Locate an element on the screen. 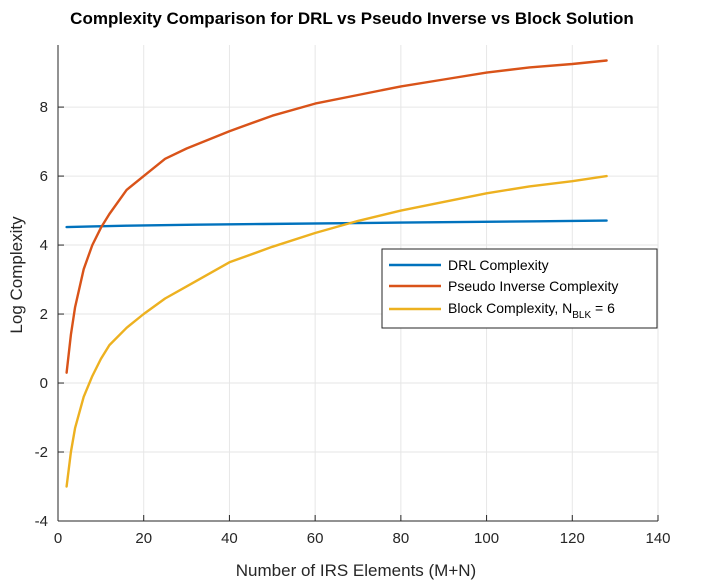 This screenshot has height=586, width=706. x-tick-label: 120 is located at coordinates (572, 538).